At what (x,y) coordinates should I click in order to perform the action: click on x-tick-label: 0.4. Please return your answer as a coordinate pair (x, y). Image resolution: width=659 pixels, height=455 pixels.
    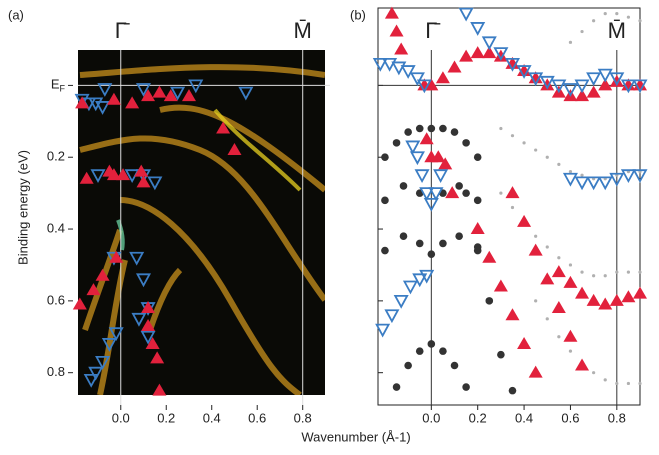
    Looking at the image, I should click on (212, 417).